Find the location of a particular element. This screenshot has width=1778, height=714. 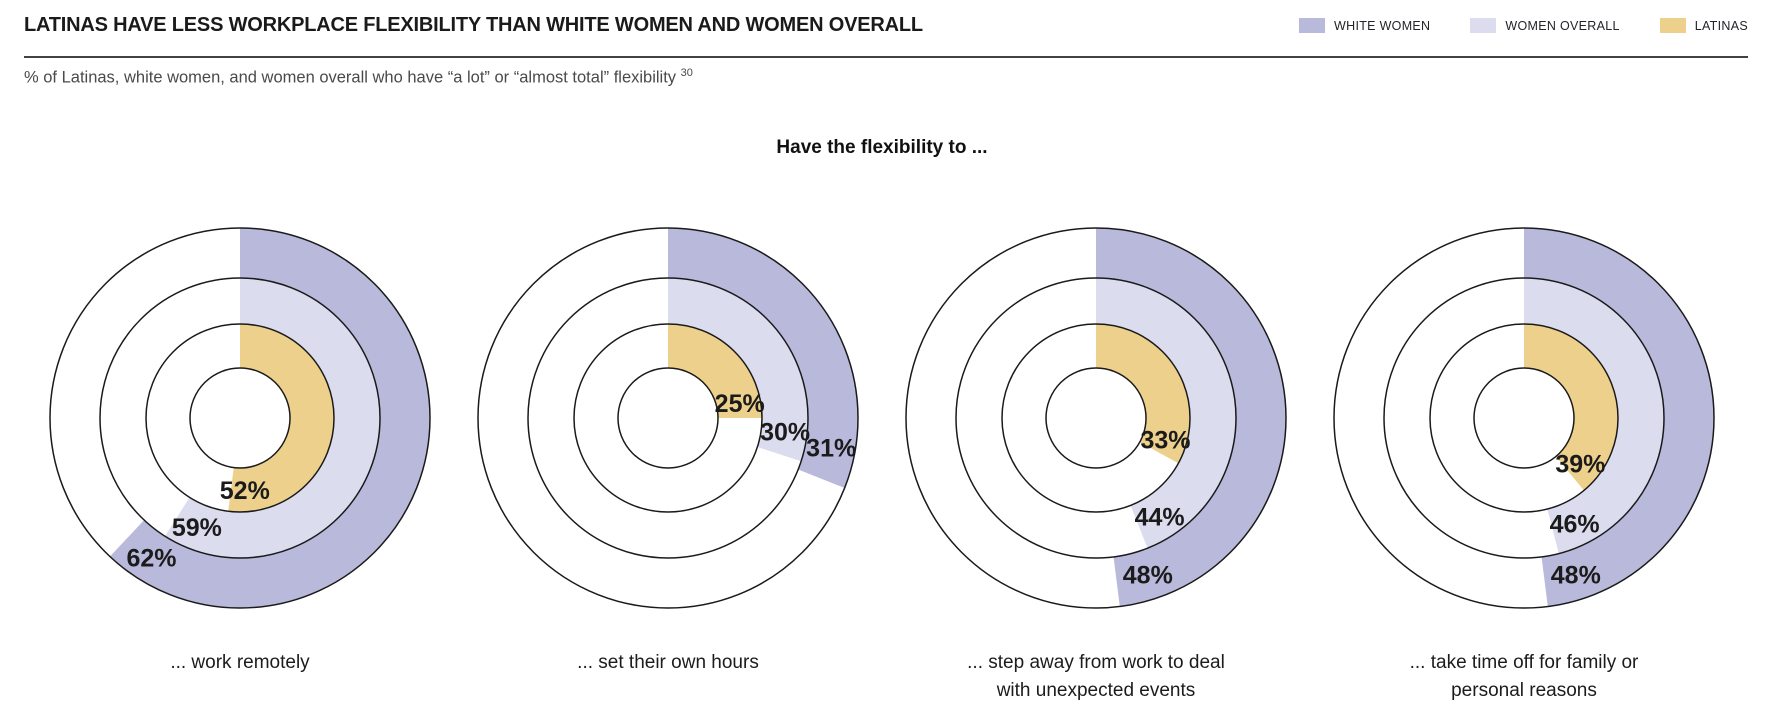

value-label: 52% is located at coordinates (245, 491).